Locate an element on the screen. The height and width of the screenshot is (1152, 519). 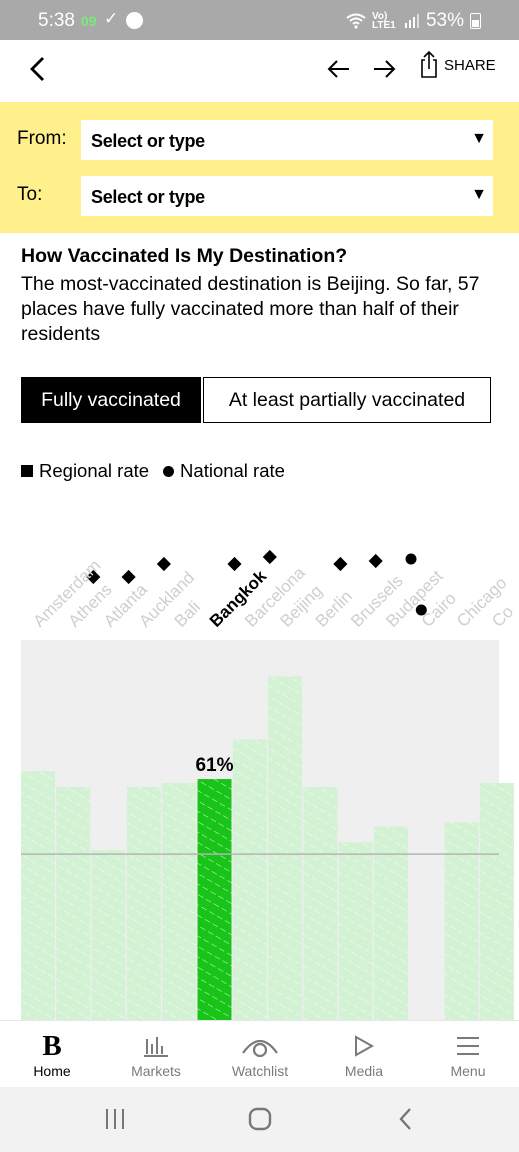
nav-home: B Home is located at coordinates (52, 1054).